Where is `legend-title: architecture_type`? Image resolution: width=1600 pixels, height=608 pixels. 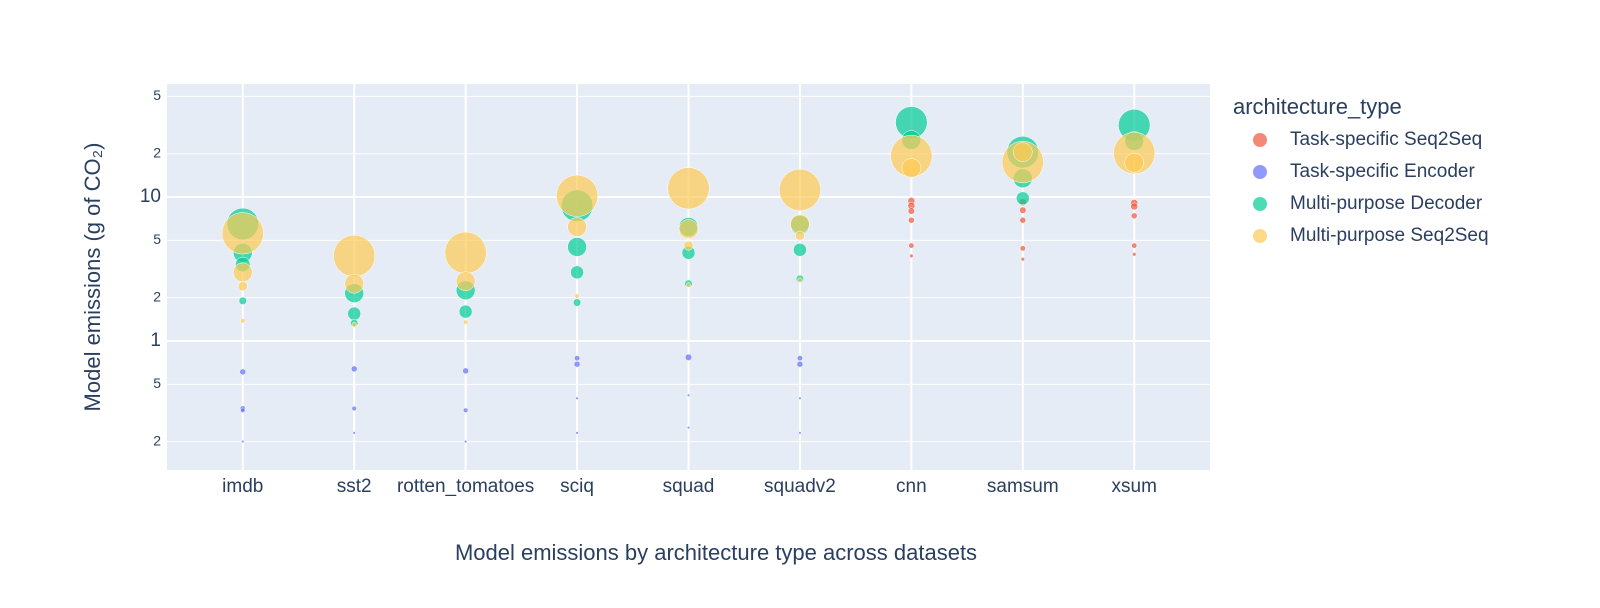 legend-title: architecture_type is located at coordinates (1317, 106).